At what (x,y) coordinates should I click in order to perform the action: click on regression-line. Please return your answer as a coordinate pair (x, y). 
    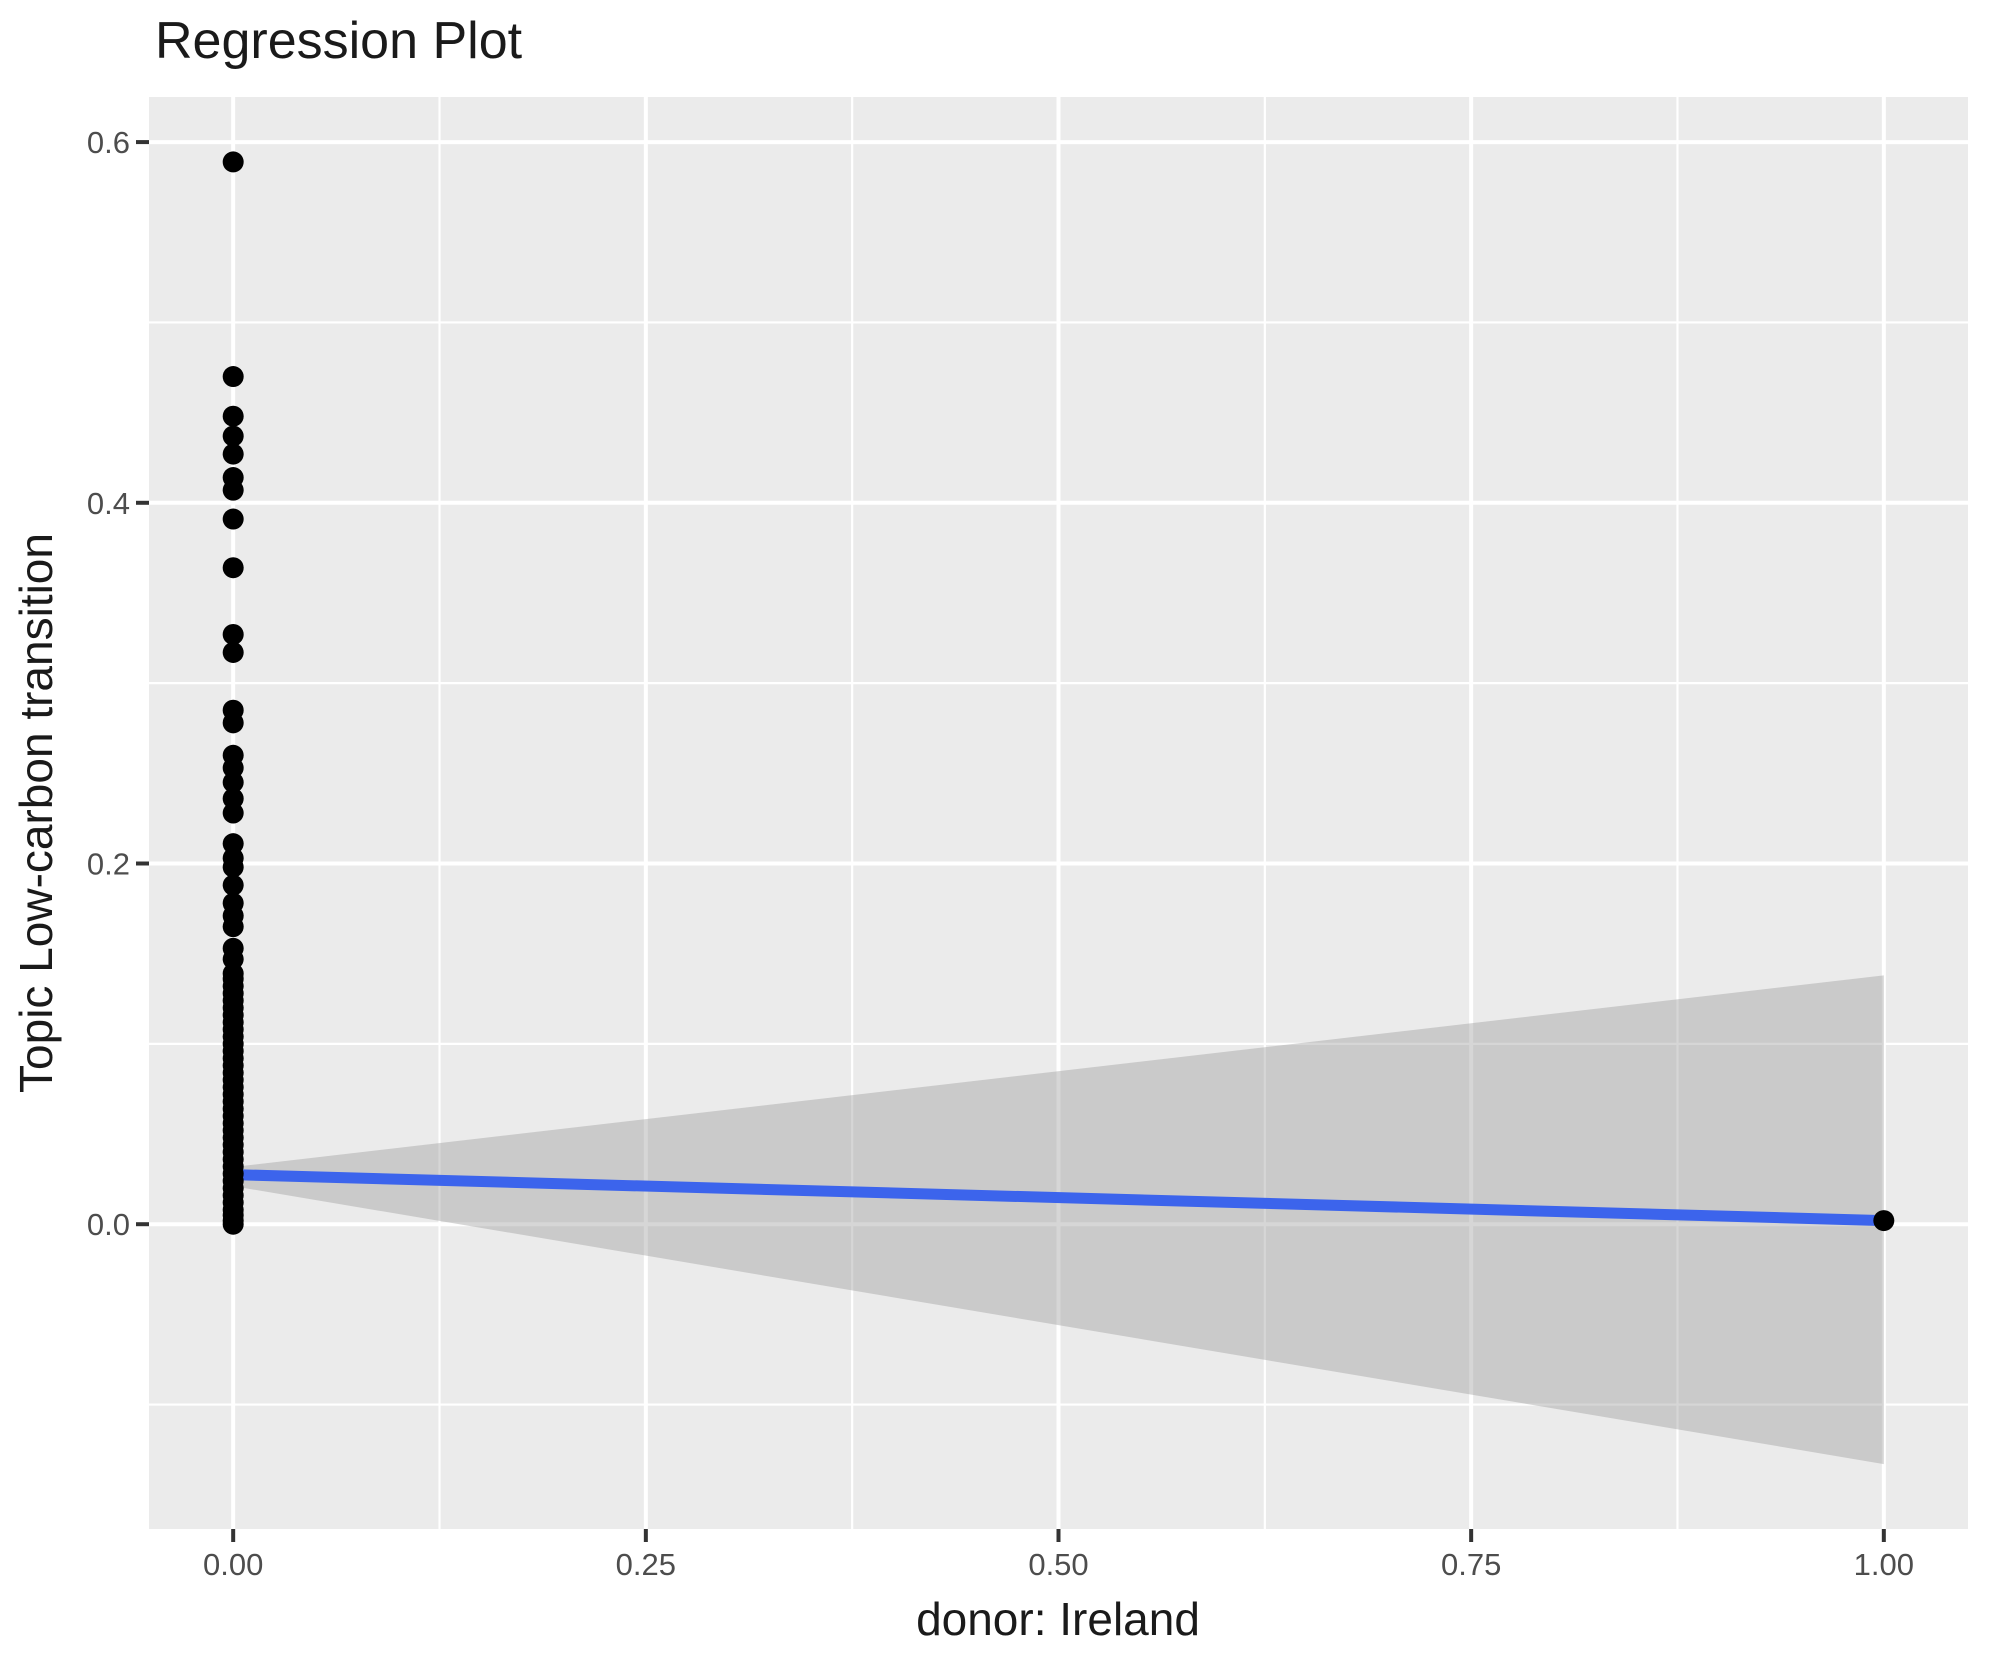
    Looking at the image, I should click on (1058, 1198).